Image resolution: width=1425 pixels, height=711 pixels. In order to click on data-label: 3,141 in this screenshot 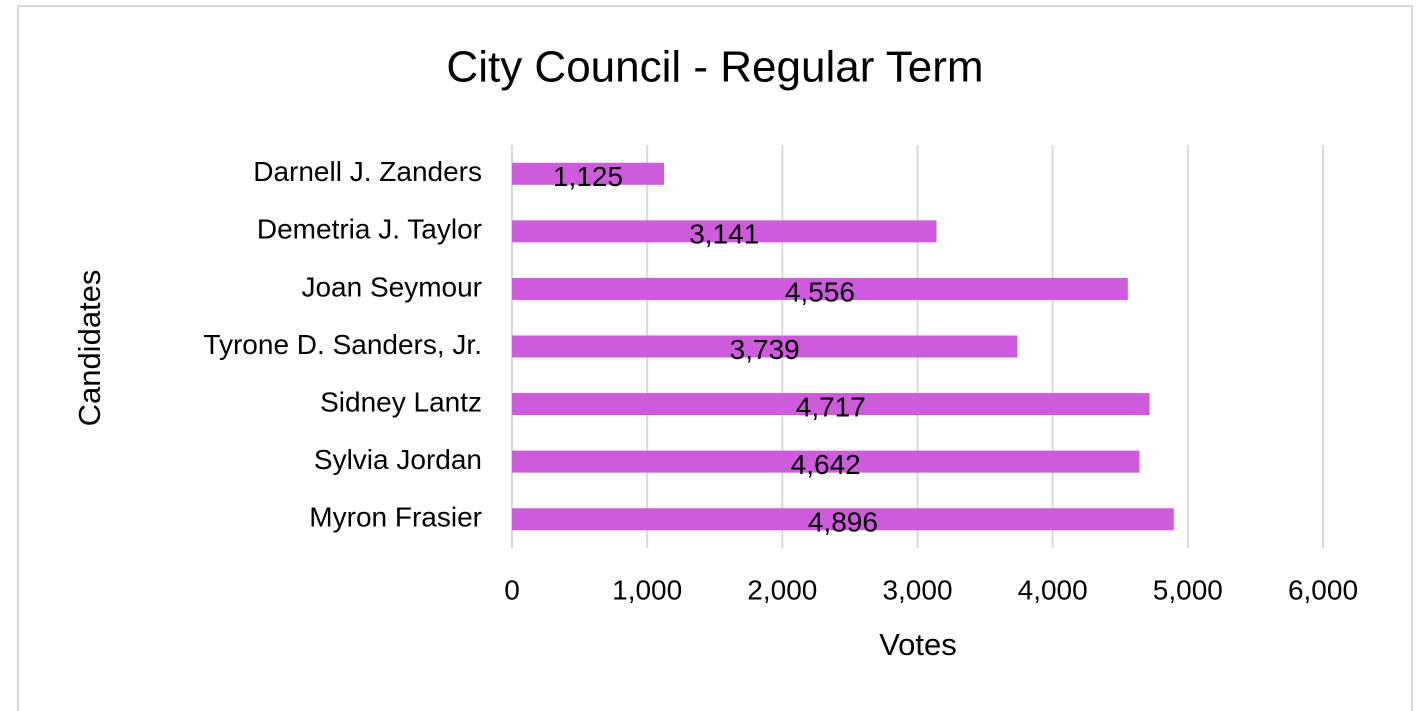, I will do `click(724, 234)`.